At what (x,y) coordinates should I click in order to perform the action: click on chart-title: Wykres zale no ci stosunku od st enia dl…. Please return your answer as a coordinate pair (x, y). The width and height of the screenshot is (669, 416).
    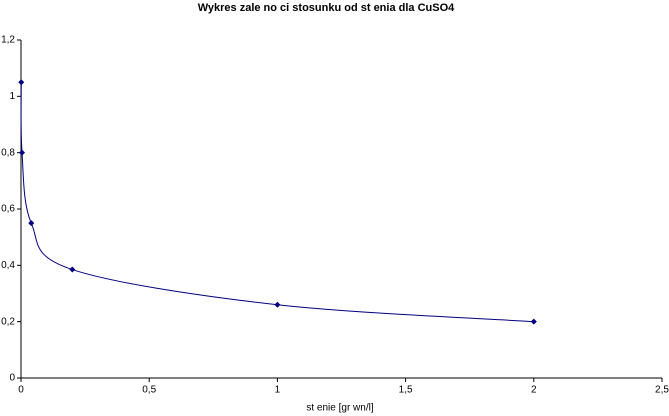
    Looking at the image, I should click on (326, 8).